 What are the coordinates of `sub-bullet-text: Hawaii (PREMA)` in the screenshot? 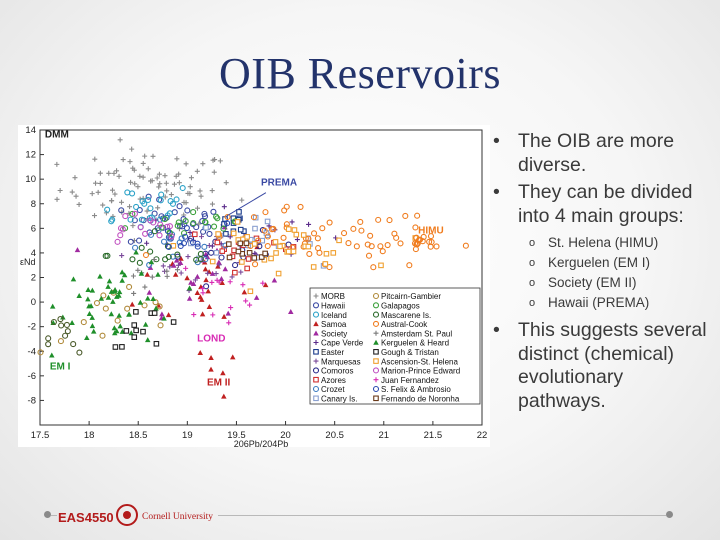 It's located at (599, 302).